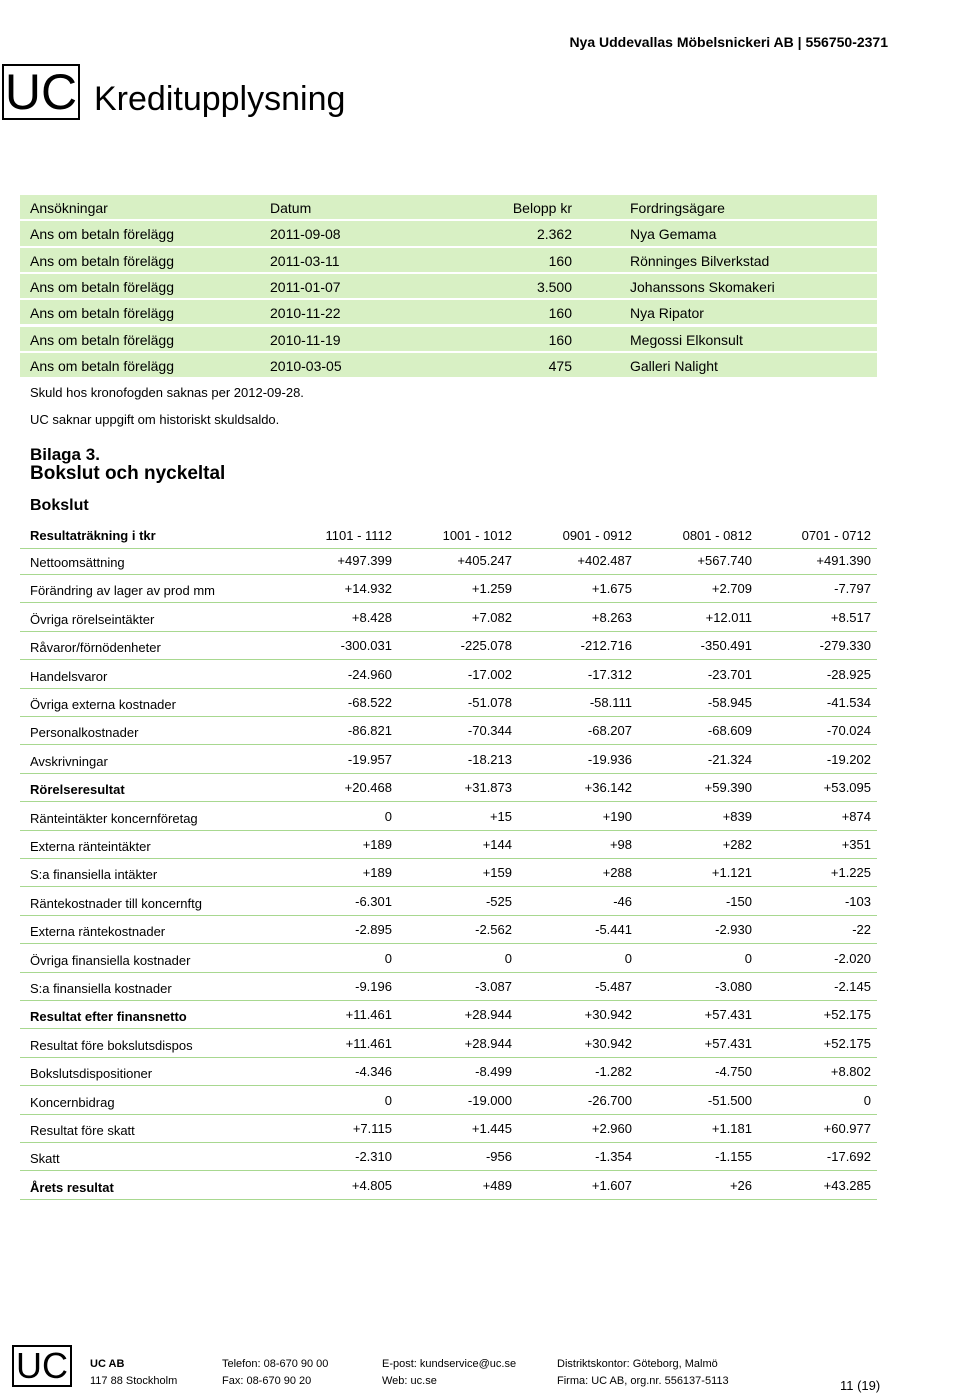 This screenshot has width=960, height=1395. I want to click on value: -3.087, so click(493, 986).